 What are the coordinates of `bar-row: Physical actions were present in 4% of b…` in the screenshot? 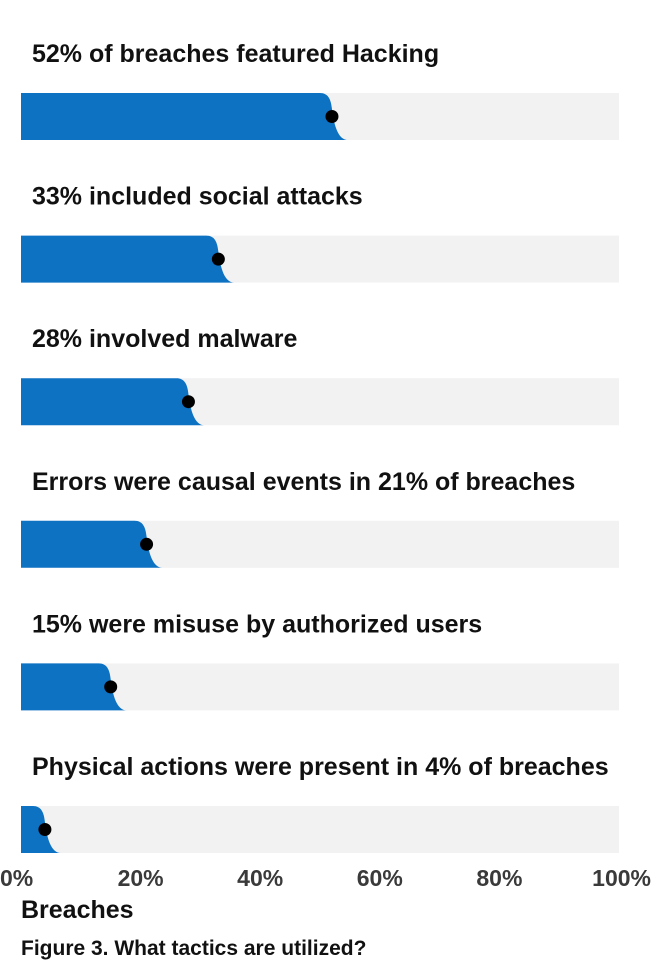 It's located at (320, 803).